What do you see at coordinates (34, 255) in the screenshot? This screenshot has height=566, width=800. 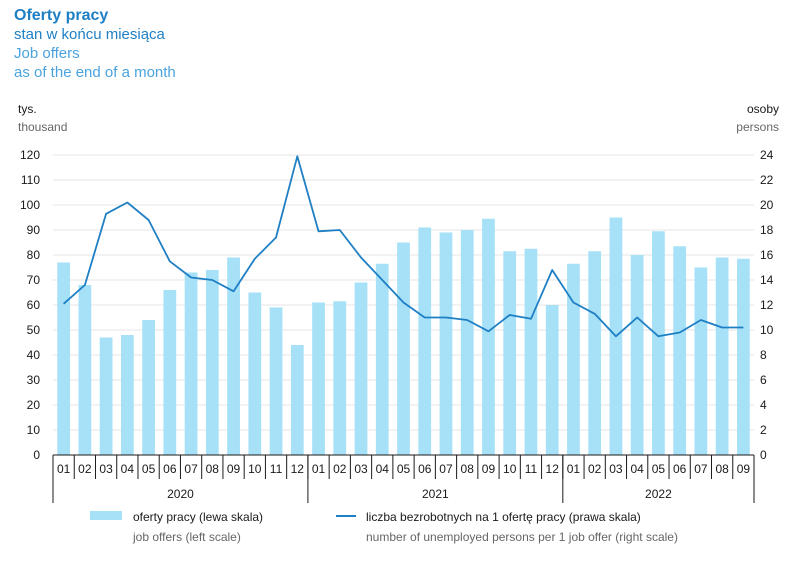 I see `left-tick-label: 80` at bounding box center [34, 255].